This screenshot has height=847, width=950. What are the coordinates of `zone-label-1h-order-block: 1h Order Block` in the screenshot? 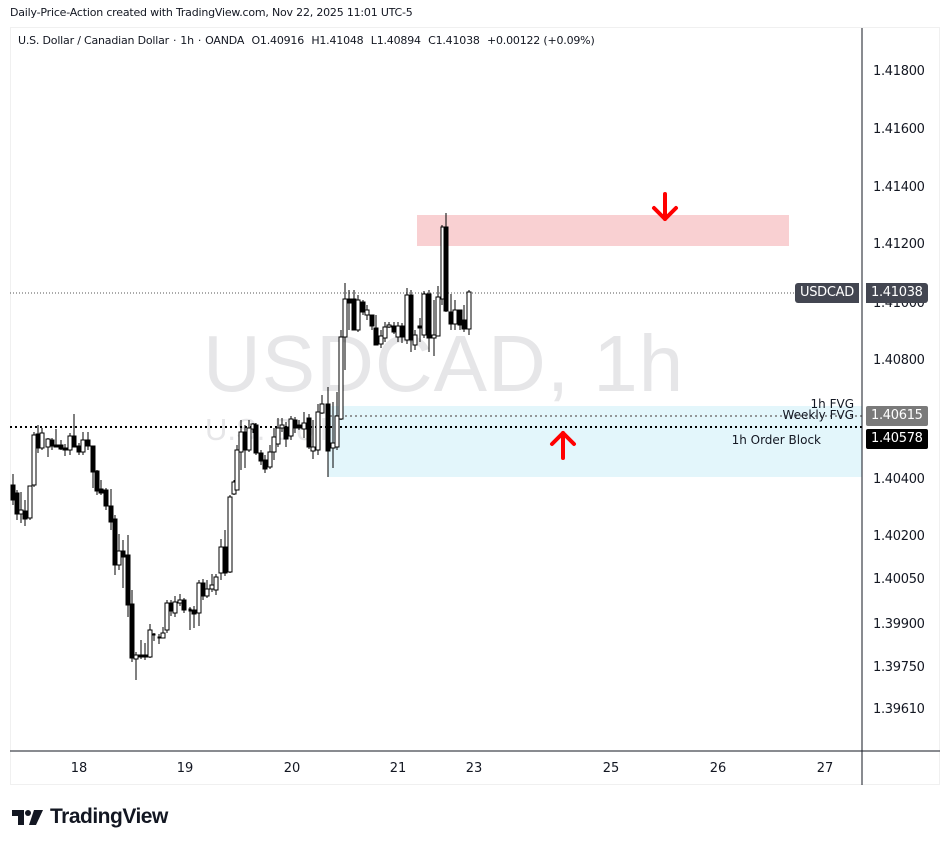 It's located at (776, 440).